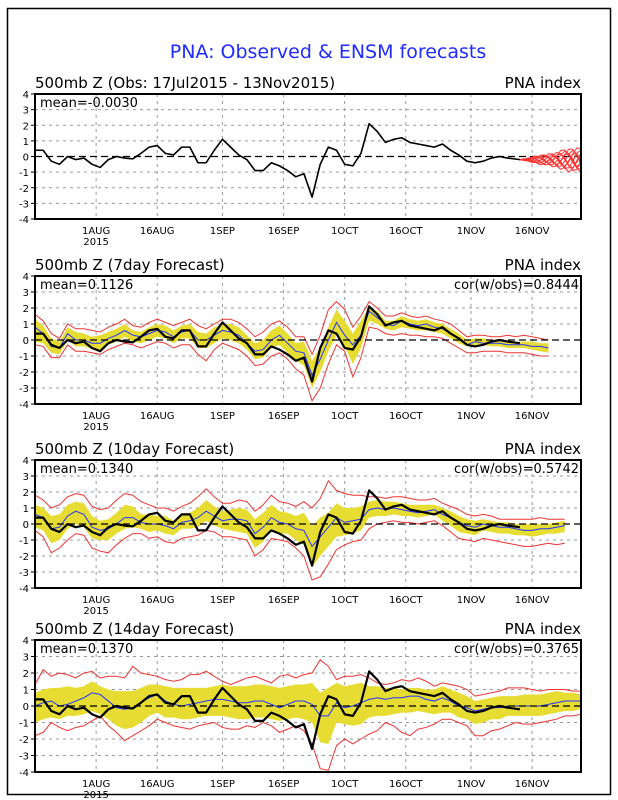 This screenshot has width=618, height=800. Describe the element at coordinates (86, 285) in the screenshot. I see `mean-label: mean=0.1126` at that location.